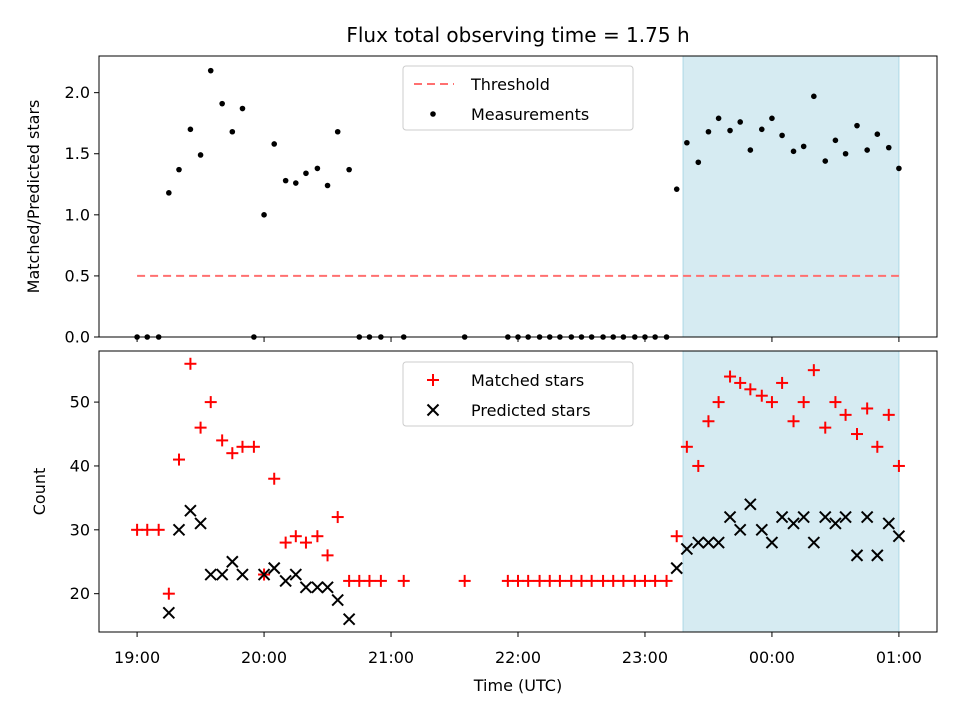 The width and height of the screenshot is (960, 720). What do you see at coordinates (391, 657) in the screenshot?
I see `count-x-tick-label: 21:00` at bounding box center [391, 657].